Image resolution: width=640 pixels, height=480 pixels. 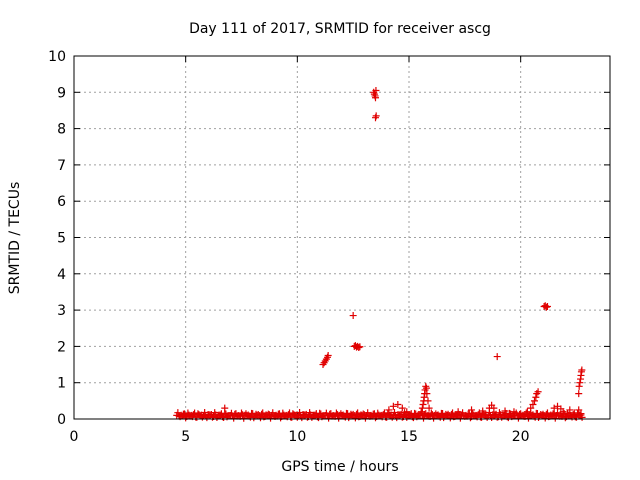 What do you see at coordinates (61, 311) in the screenshot?
I see `y-tick-label: 3` at bounding box center [61, 311].